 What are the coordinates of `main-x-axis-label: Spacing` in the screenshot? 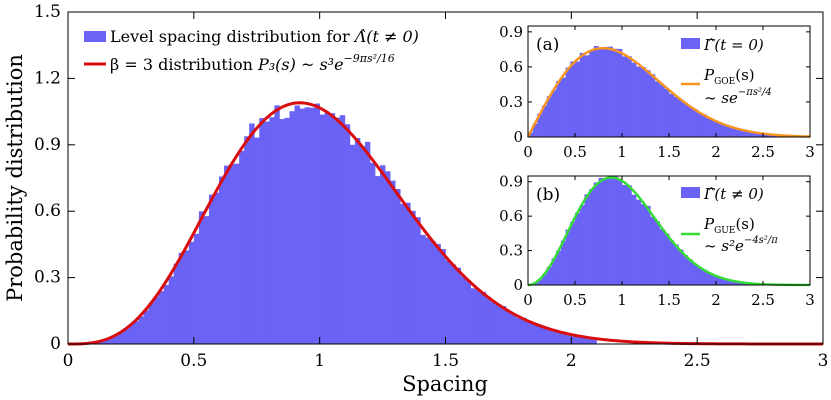 It's located at (445, 384).